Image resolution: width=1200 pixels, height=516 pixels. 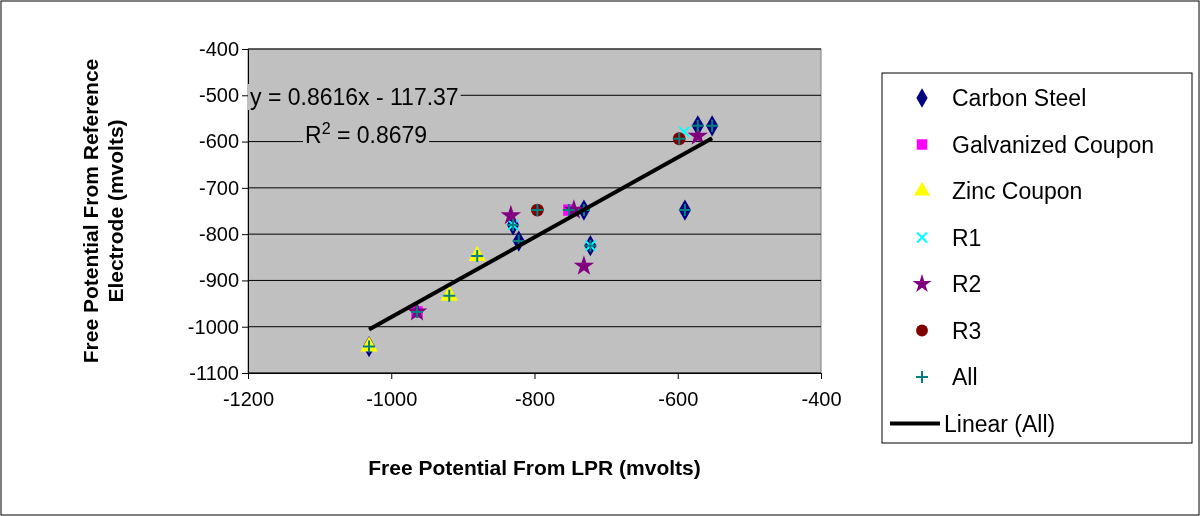 What do you see at coordinates (678, 399) in the screenshot?
I see `x-tick-label: -600` at bounding box center [678, 399].